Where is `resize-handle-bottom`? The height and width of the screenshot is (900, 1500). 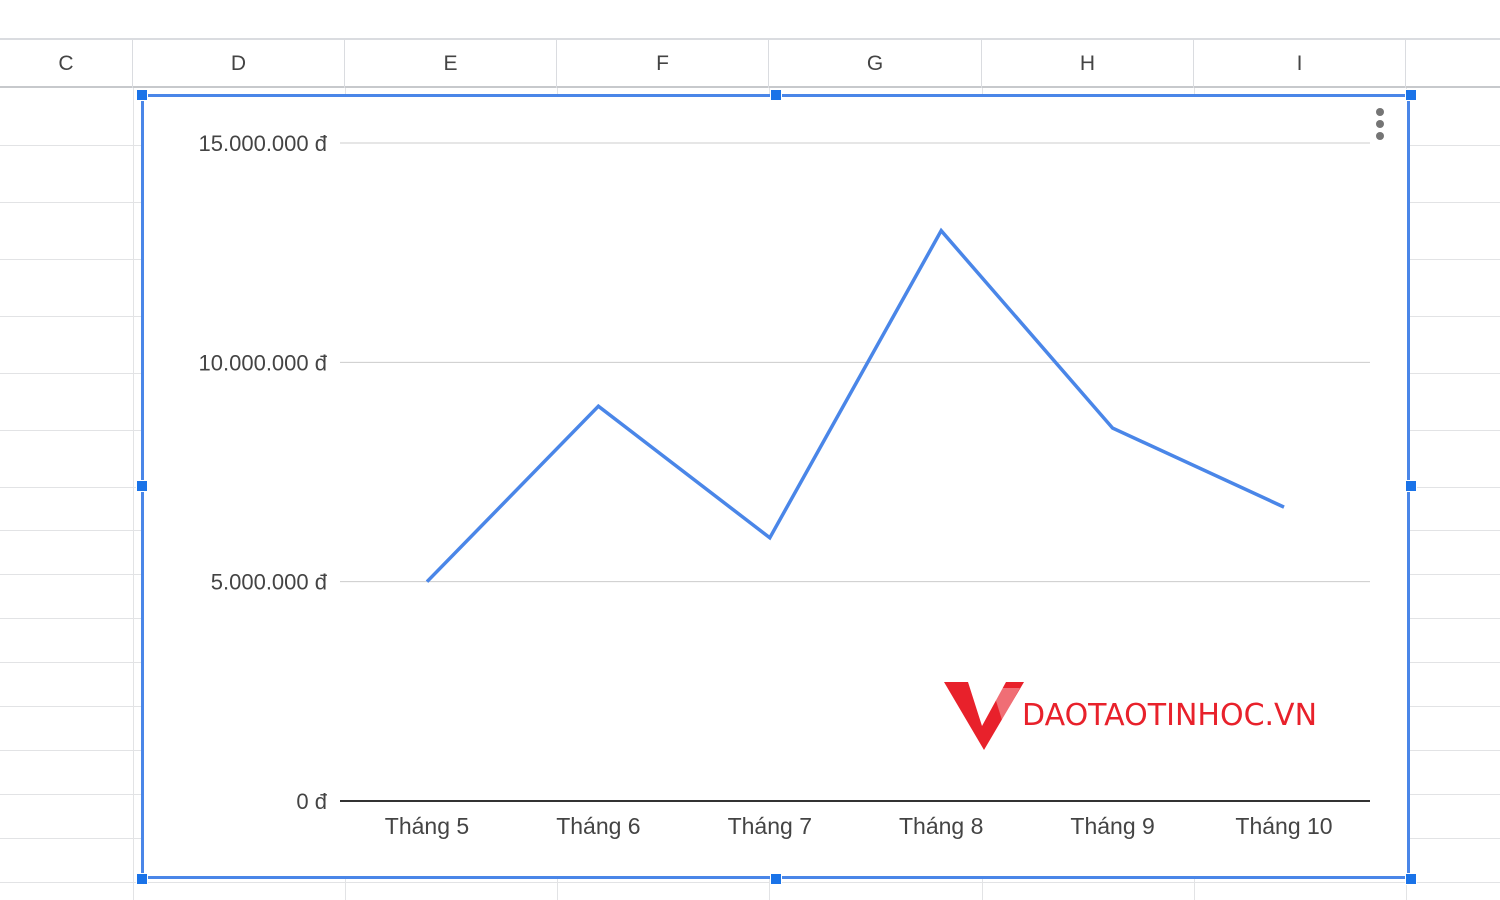 resize-handle-bottom is located at coordinates (776, 879).